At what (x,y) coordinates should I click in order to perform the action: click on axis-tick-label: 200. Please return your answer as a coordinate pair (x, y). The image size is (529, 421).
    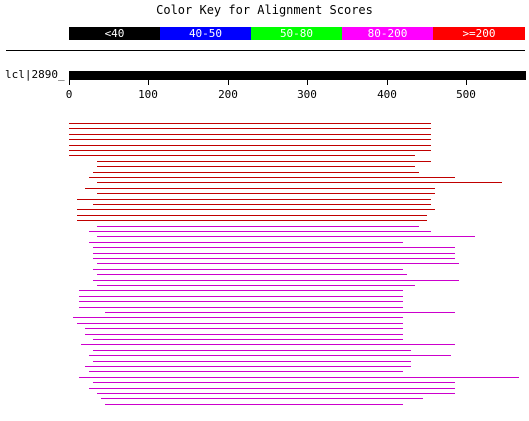
    Looking at the image, I should click on (228, 94).